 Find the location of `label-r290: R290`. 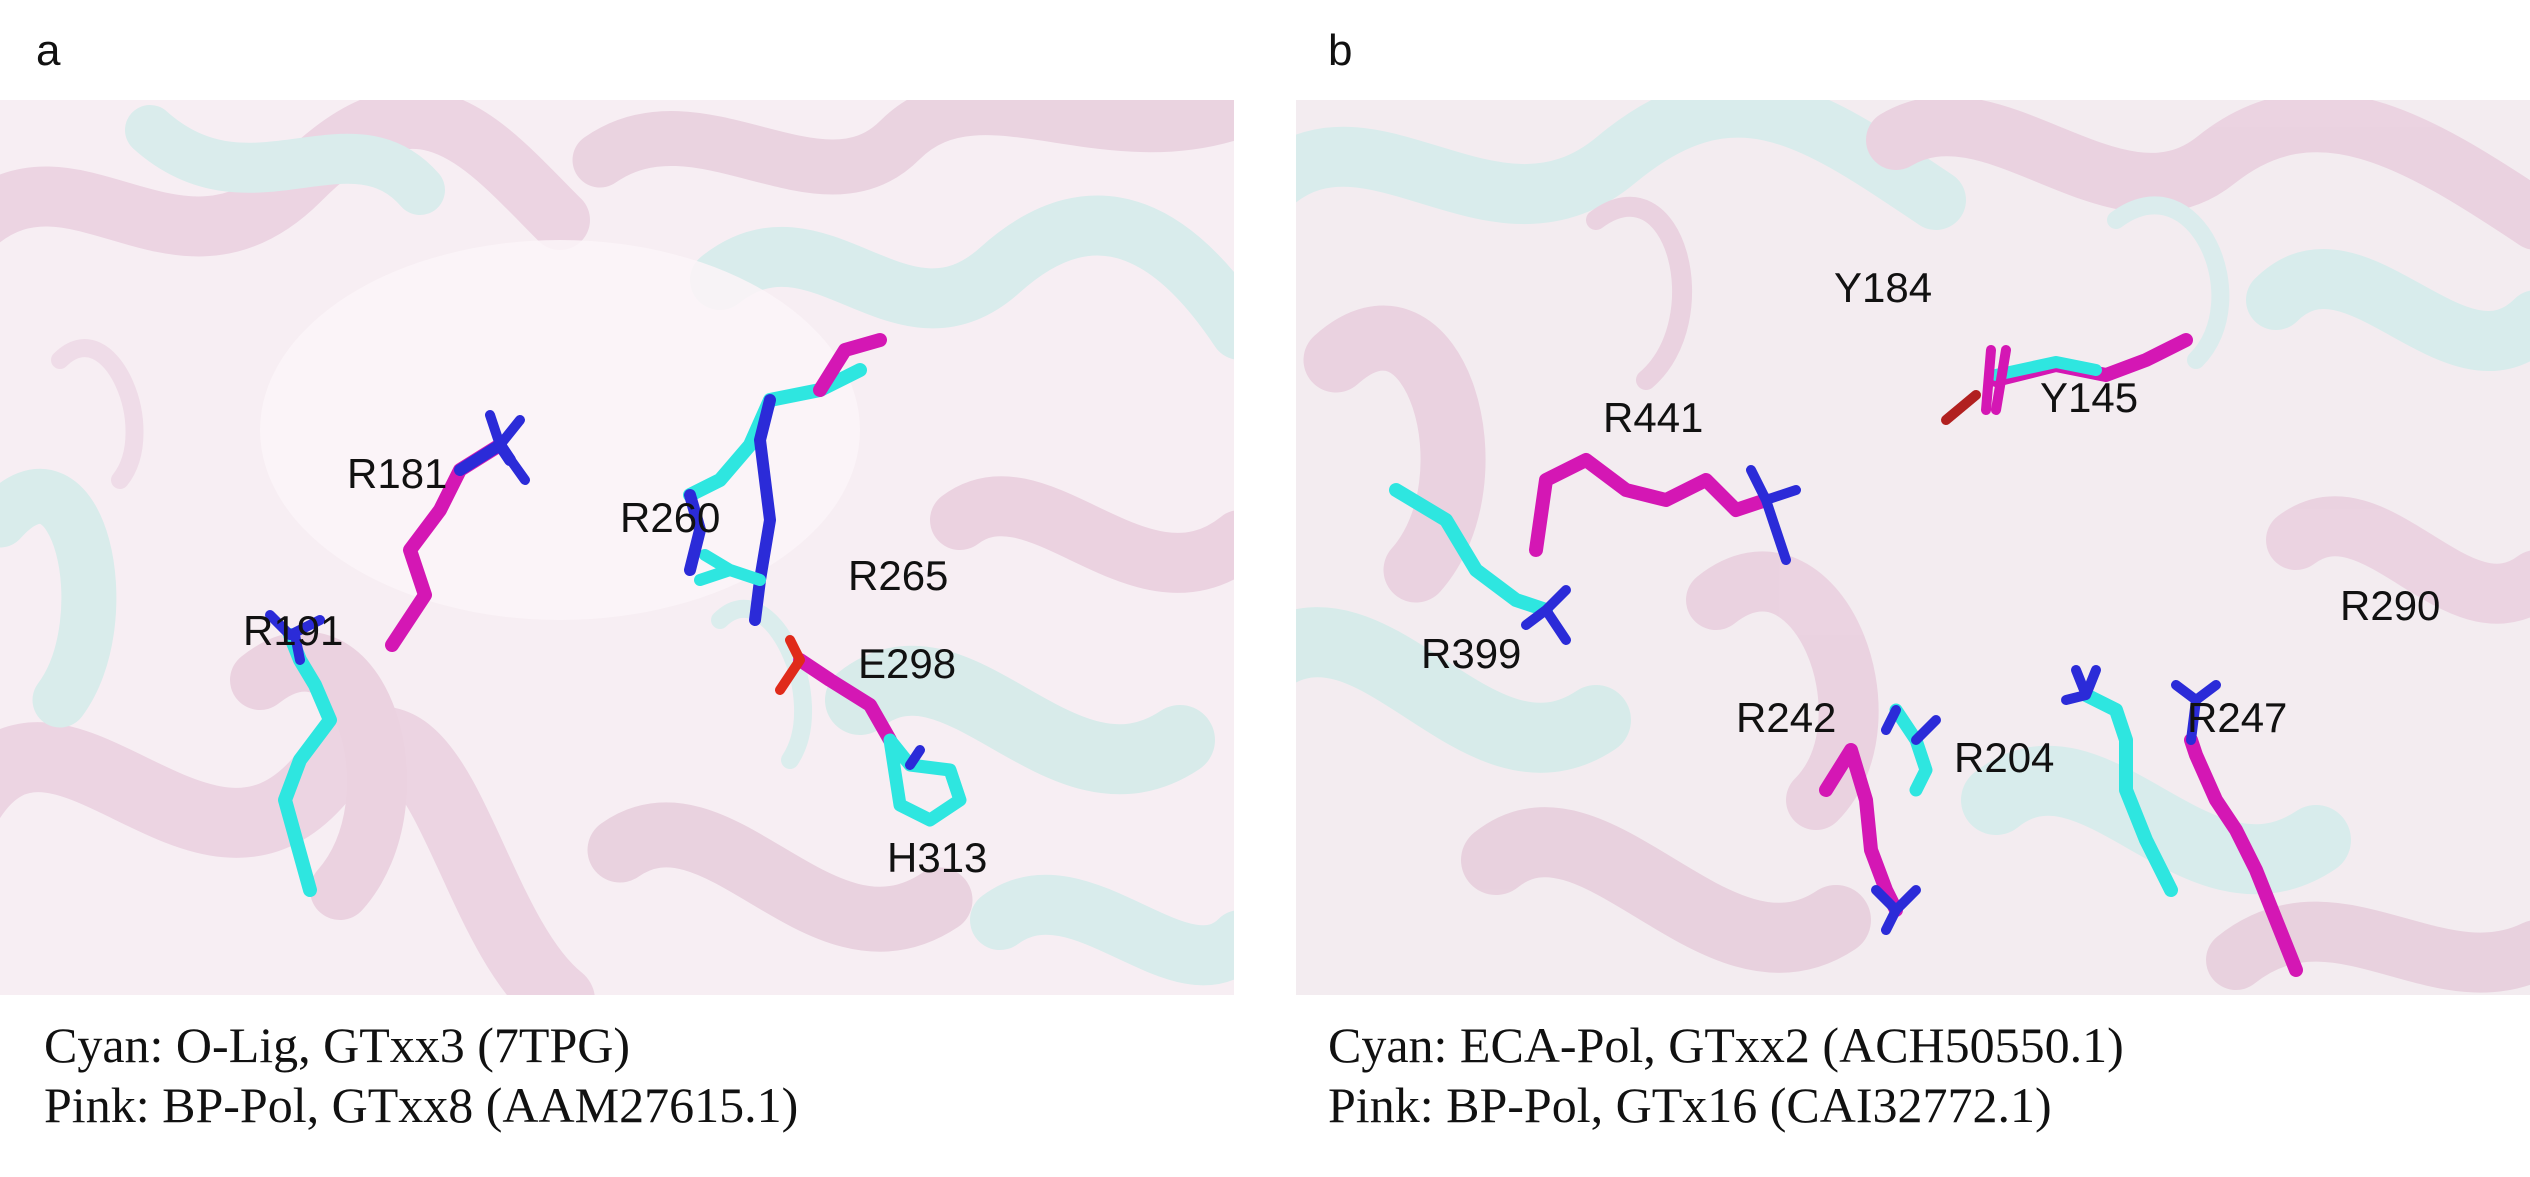

label-r290: R290 is located at coordinates (2390, 605).